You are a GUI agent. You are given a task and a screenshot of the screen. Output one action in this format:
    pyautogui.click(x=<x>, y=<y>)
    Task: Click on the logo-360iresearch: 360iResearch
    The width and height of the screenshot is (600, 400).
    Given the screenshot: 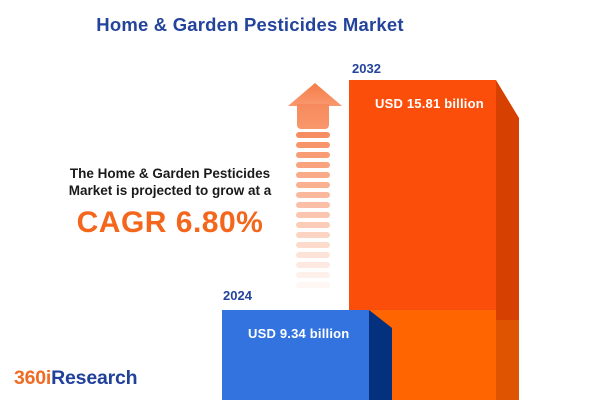 What is the action you would take?
    pyautogui.click(x=76, y=378)
    